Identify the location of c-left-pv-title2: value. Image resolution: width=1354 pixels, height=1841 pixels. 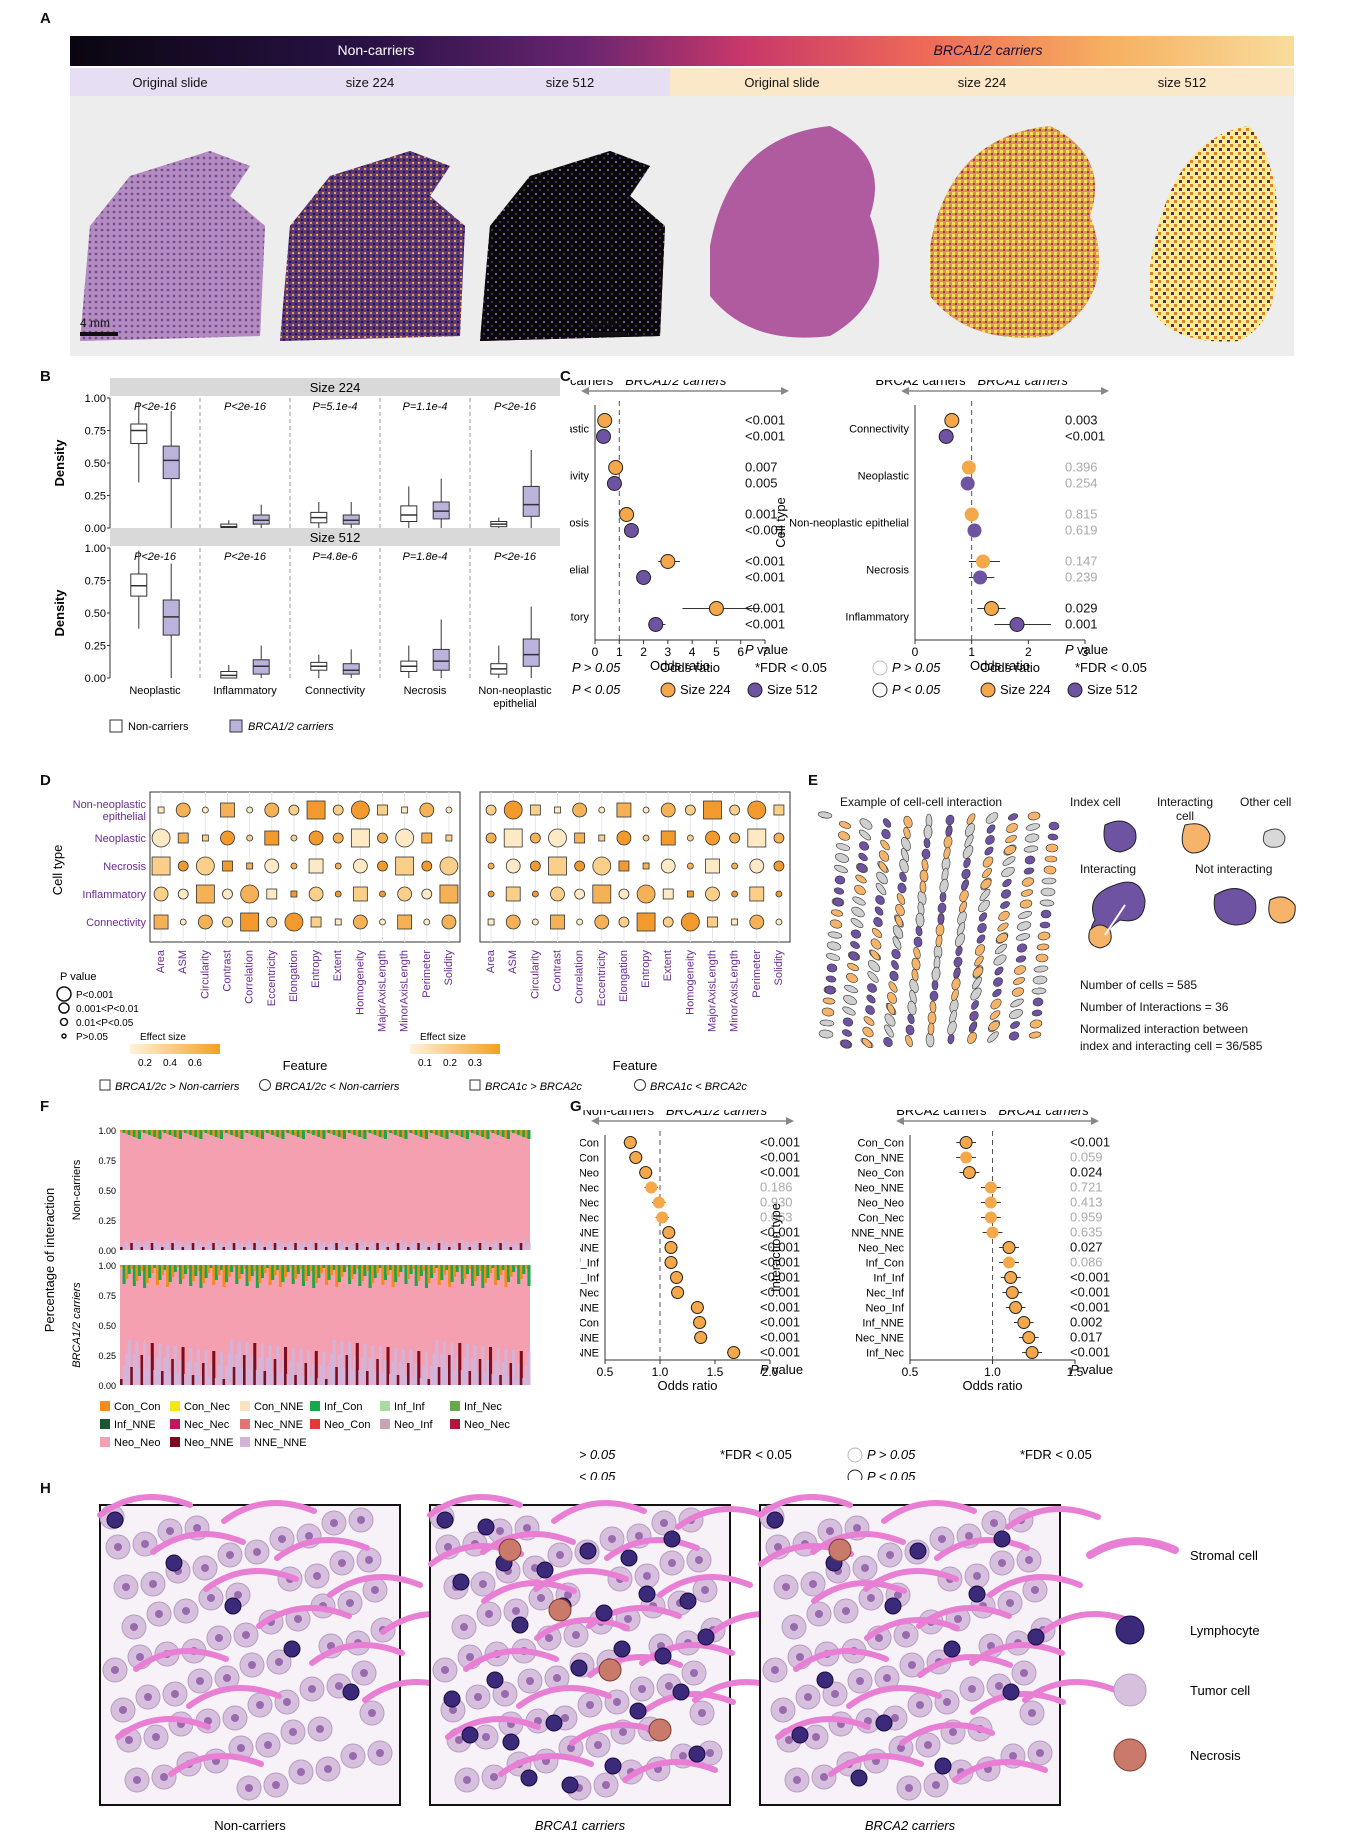
(772, 649).